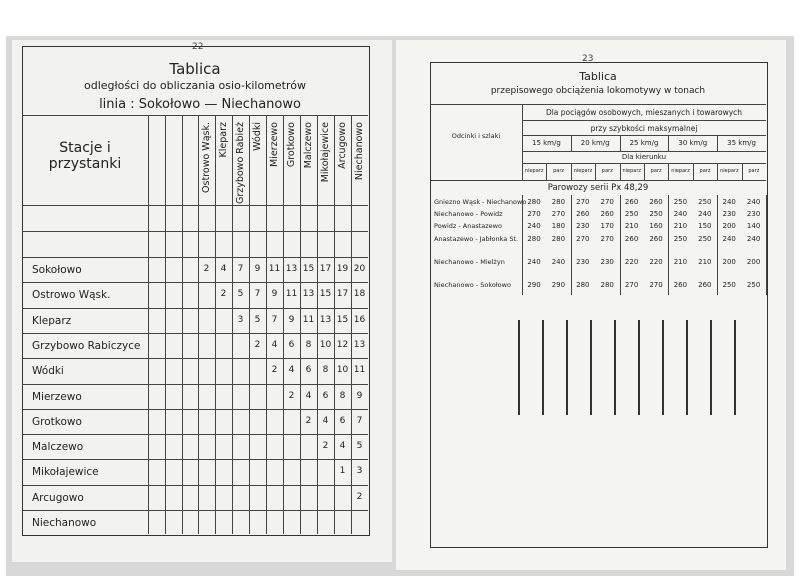 This screenshot has width=800, height=582. What do you see at coordinates (200, 104) in the screenshot?
I see `line-name: linia : Sokołowo — Niechanowo` at bounding box center [200, 104].